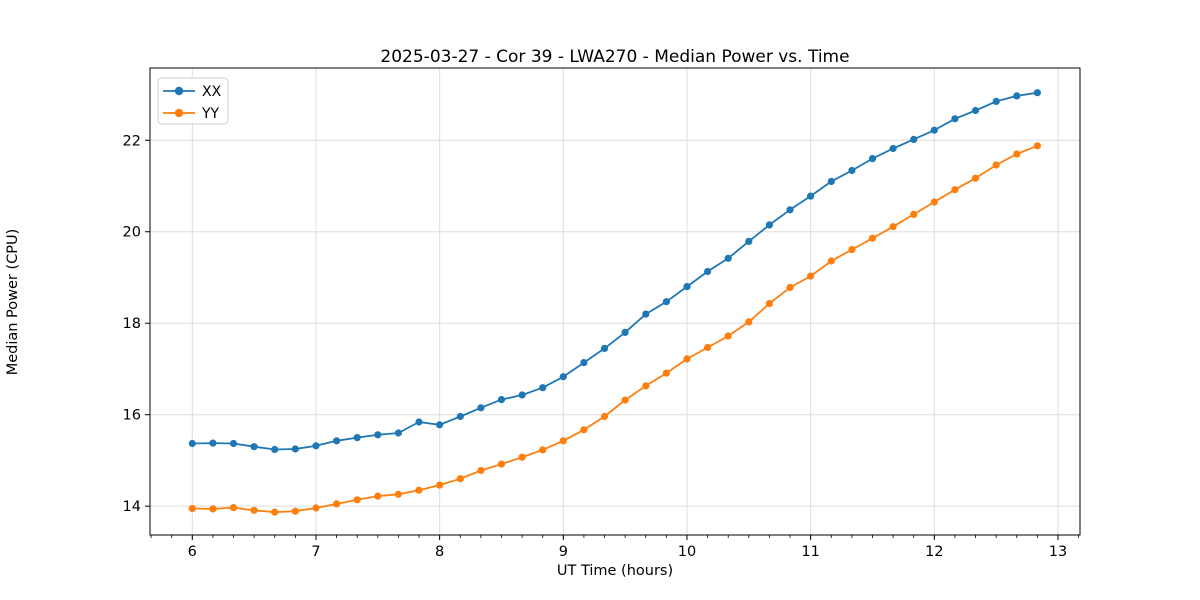 Image resolution: width=1200 pixels, height=600 pixels. Describe the element at coordinates (563, 552) in the screenshot. I see `x-tick-label: 9` at that location.